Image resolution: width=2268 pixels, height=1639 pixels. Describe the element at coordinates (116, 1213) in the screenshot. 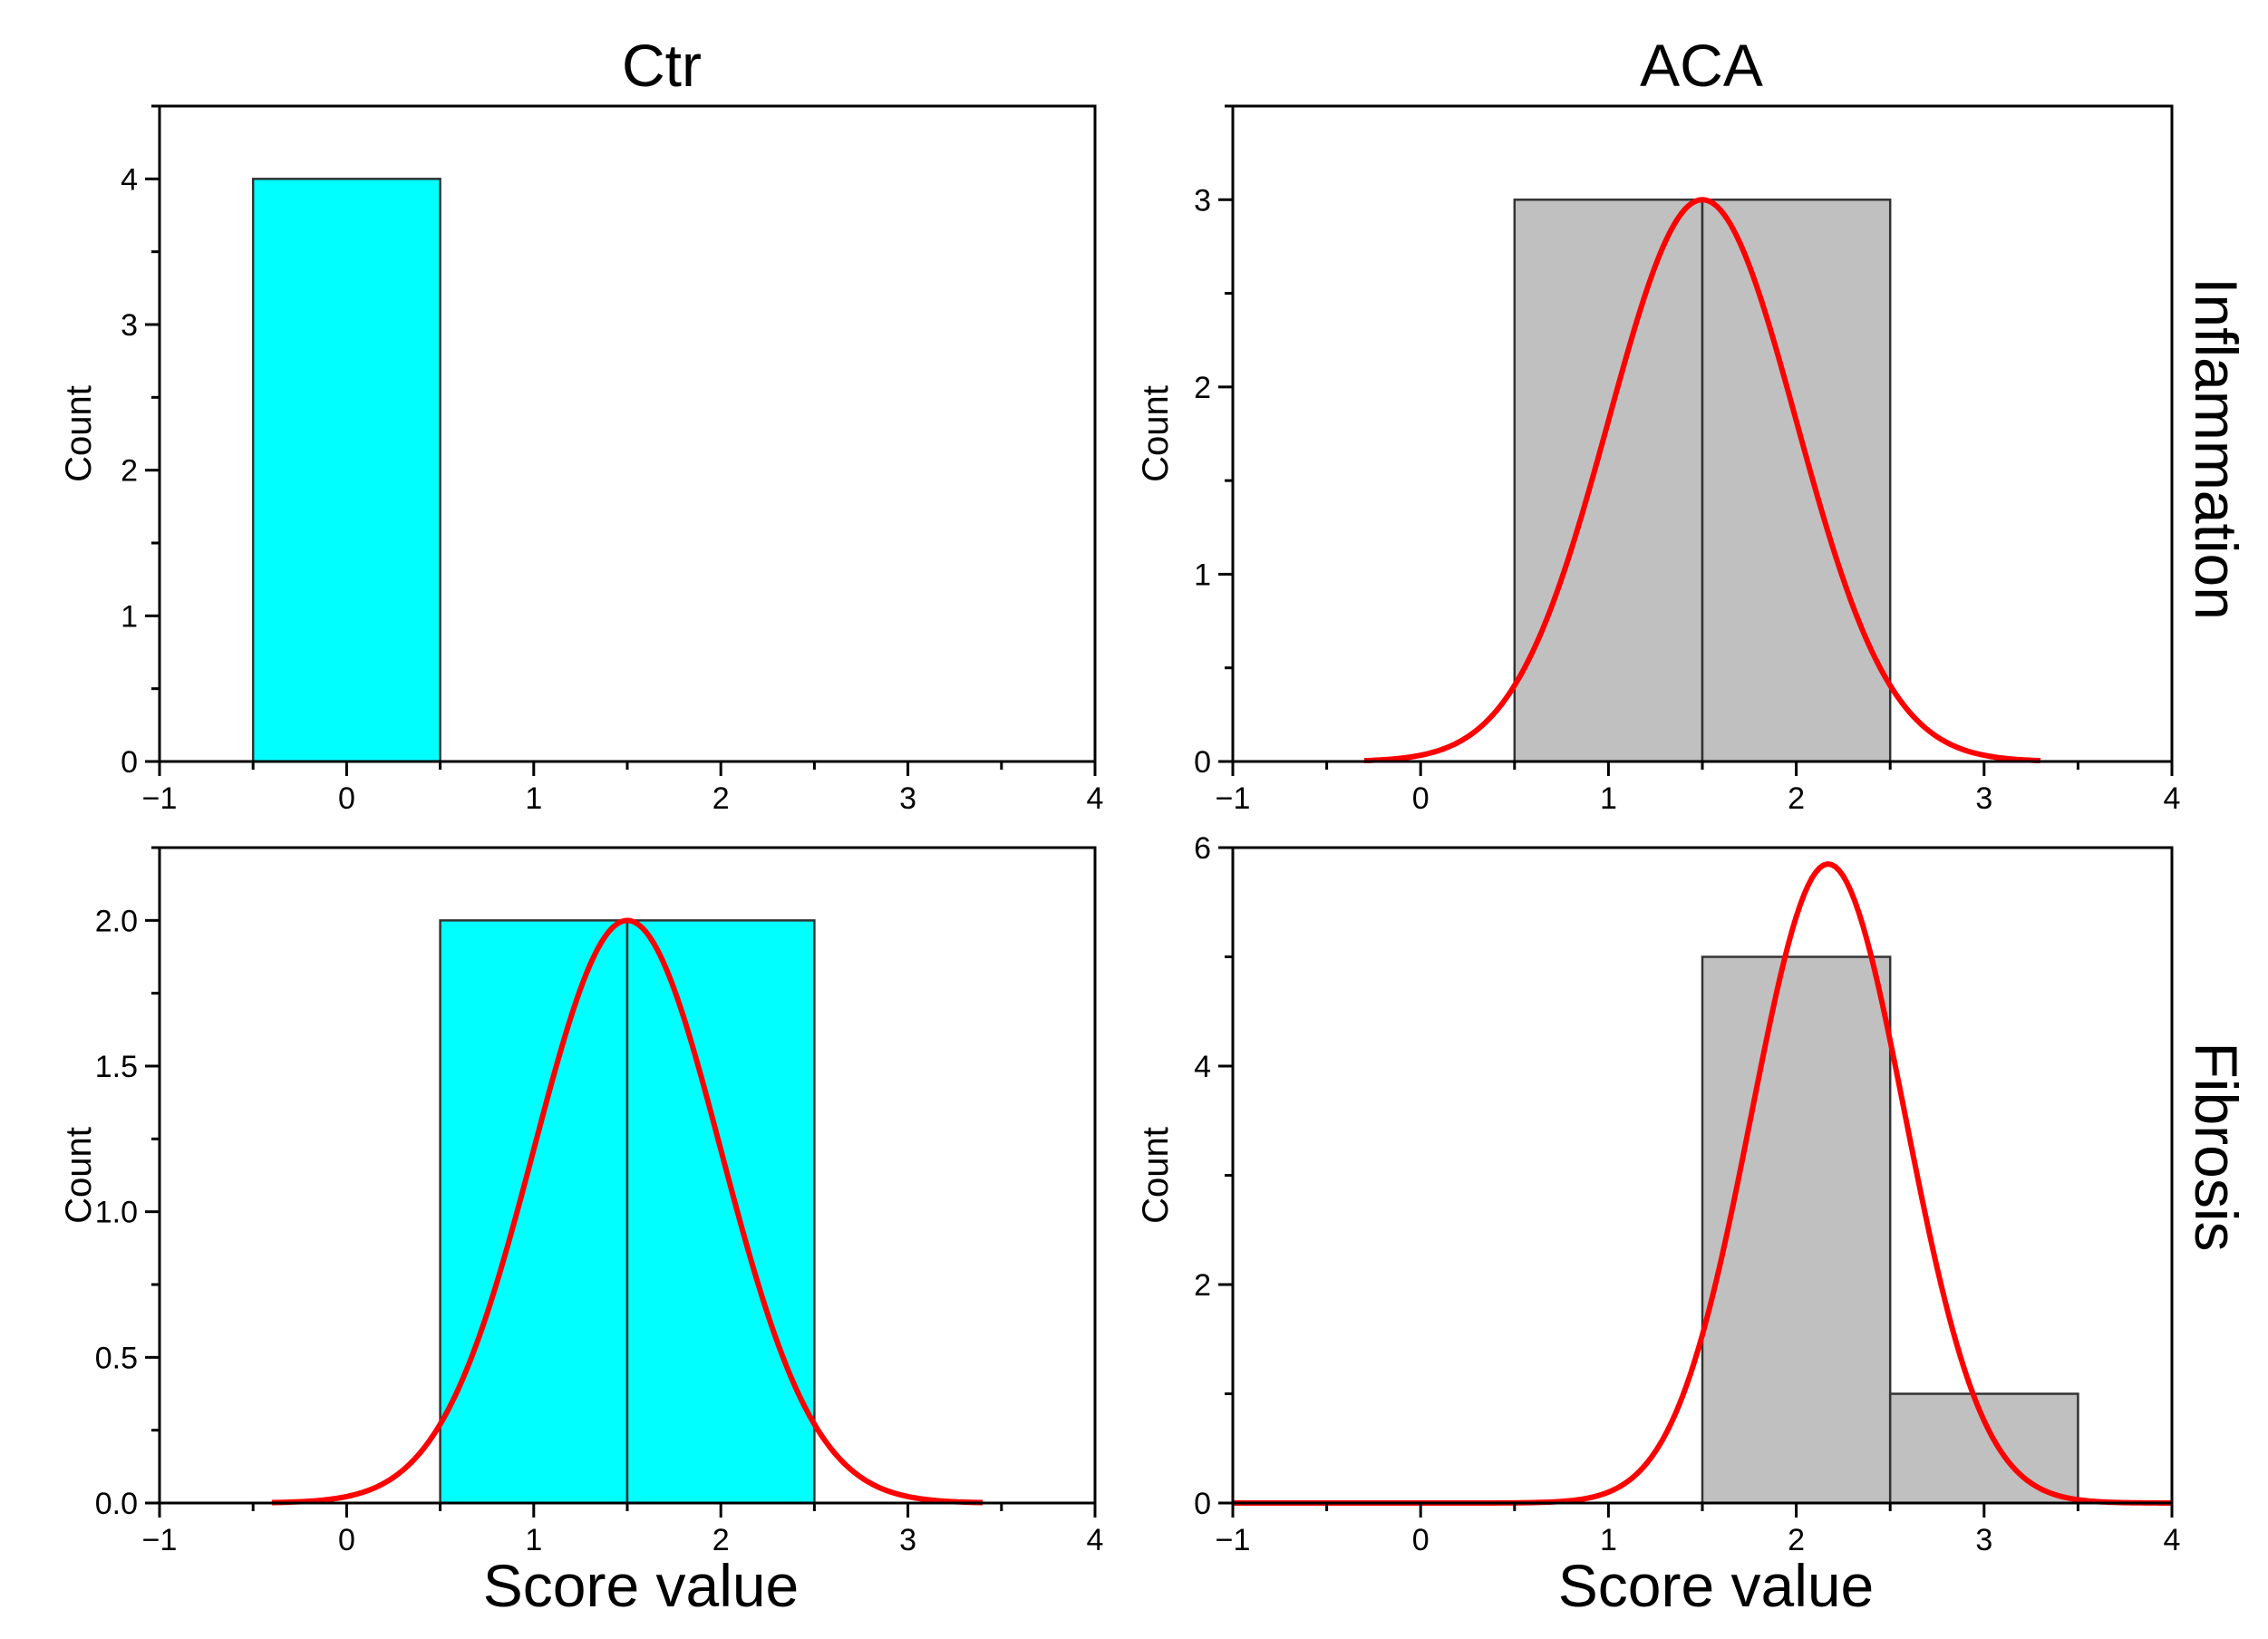

I see `y-tick-label: 1.0` at that location.